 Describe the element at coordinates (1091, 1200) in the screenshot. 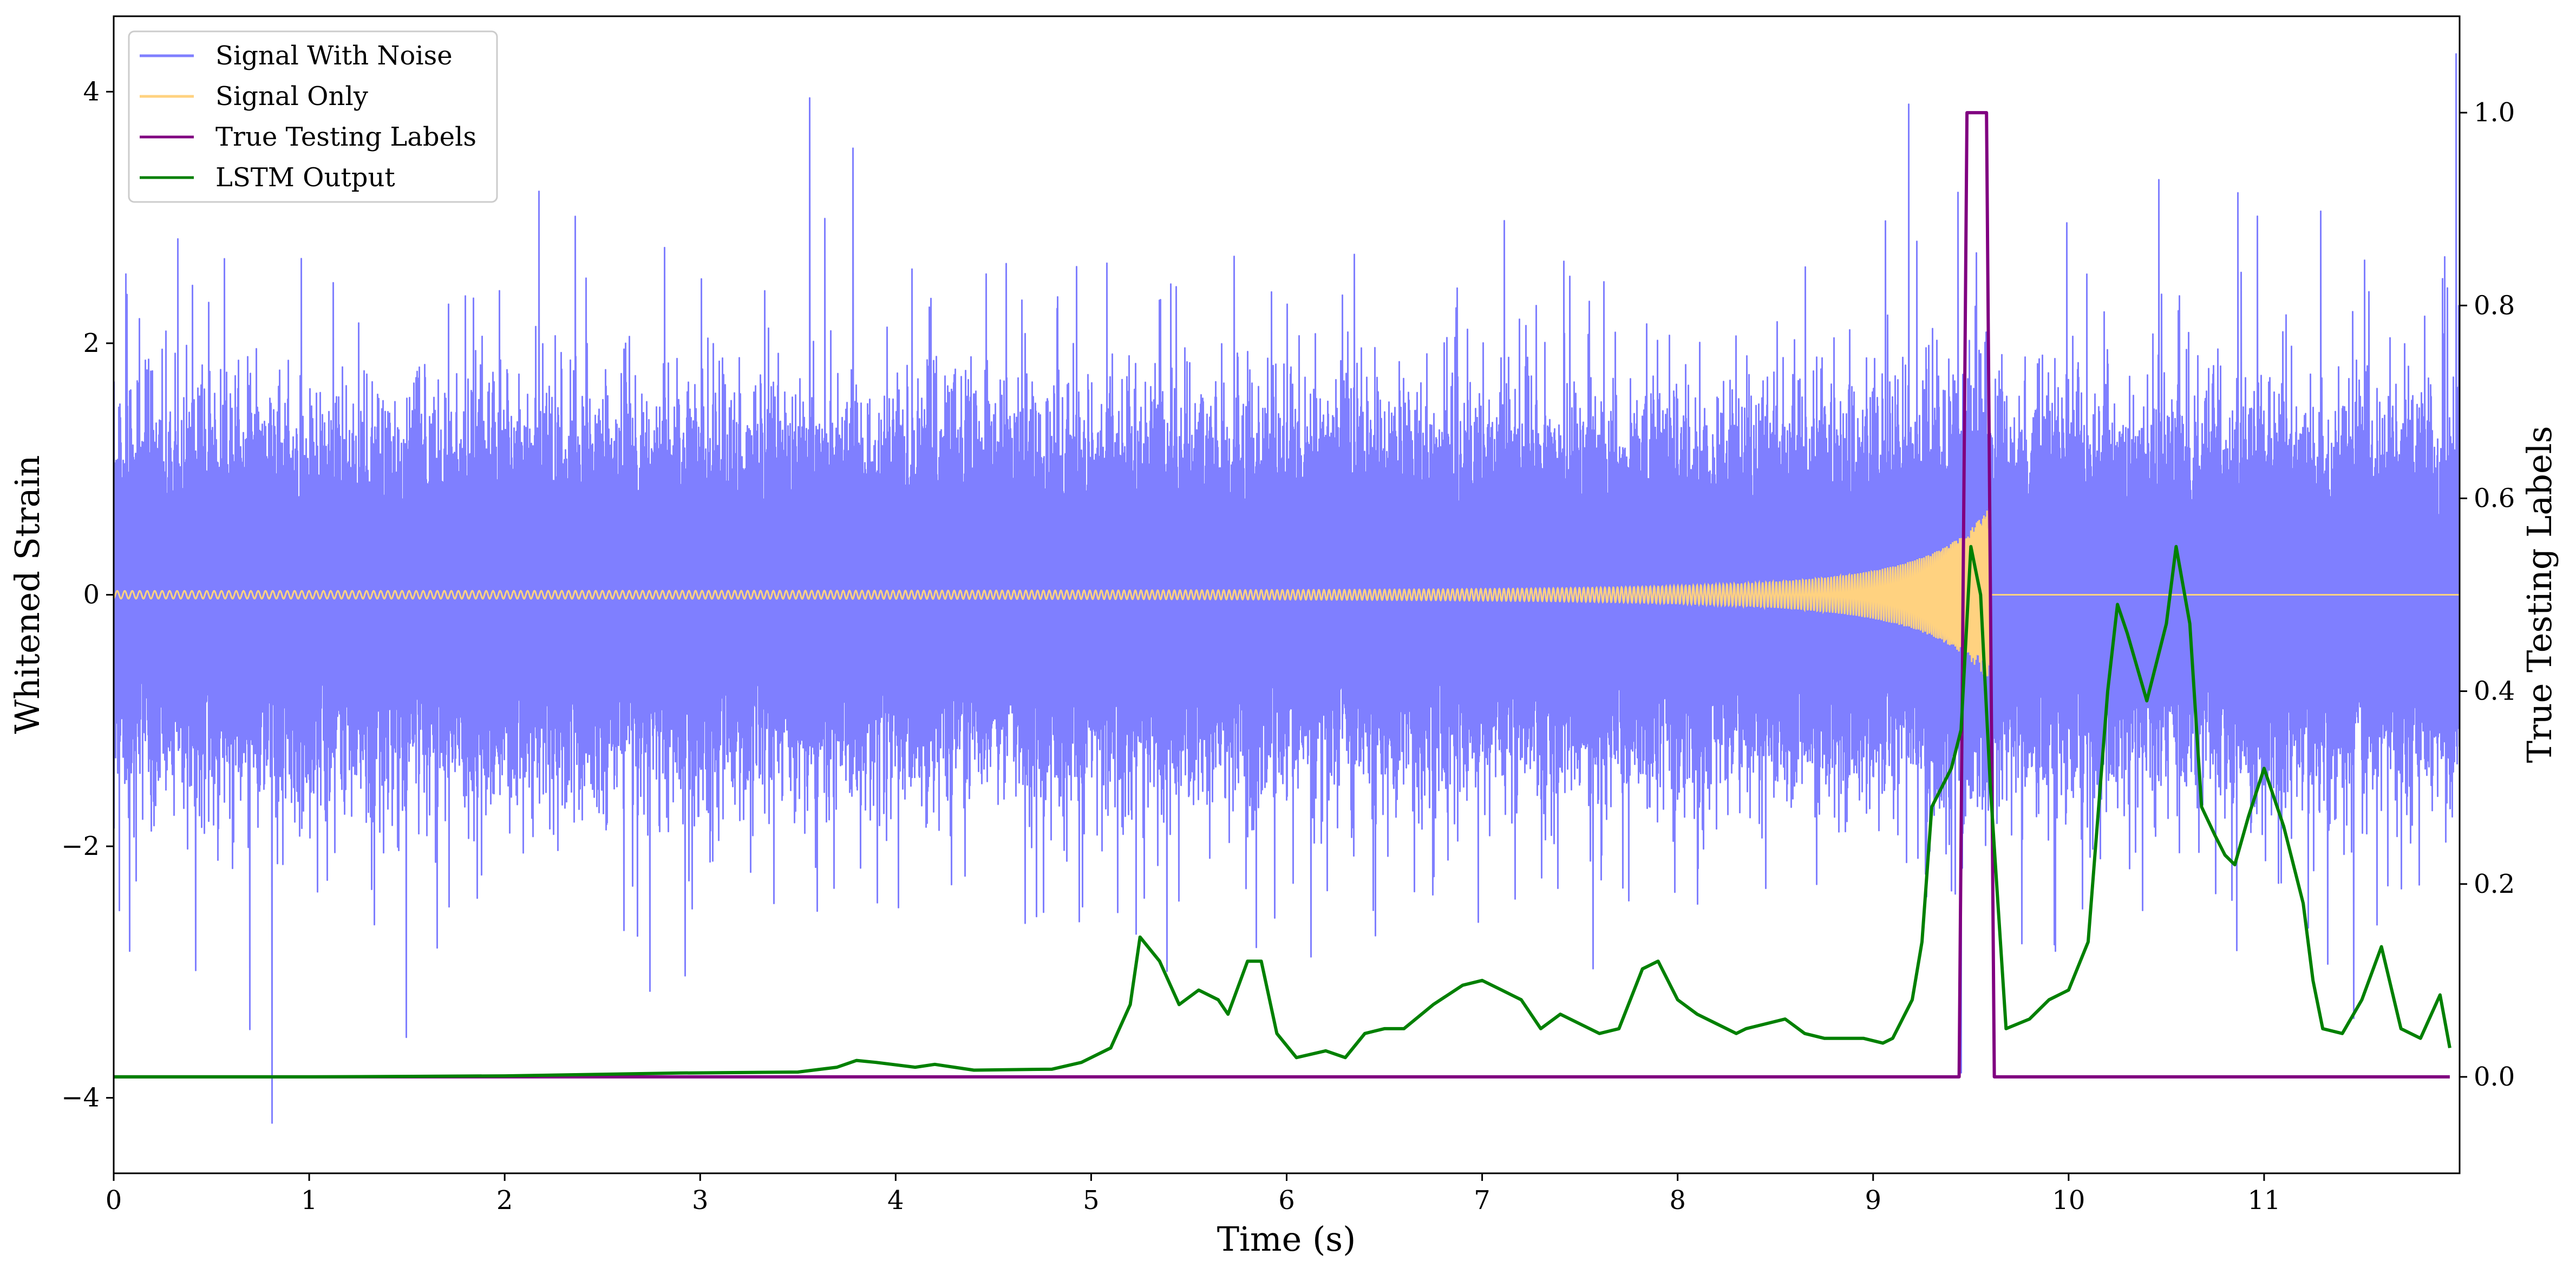

I see `x-tick-label: 5` at that location.